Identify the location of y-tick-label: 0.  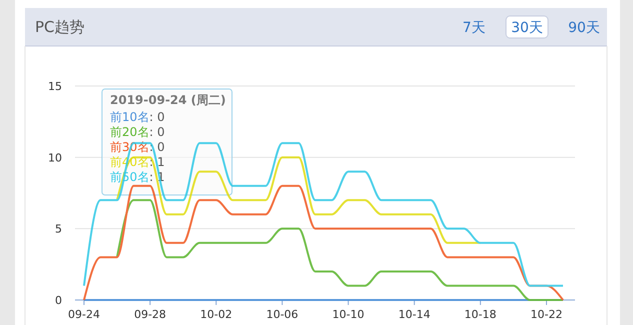
(58, 300).